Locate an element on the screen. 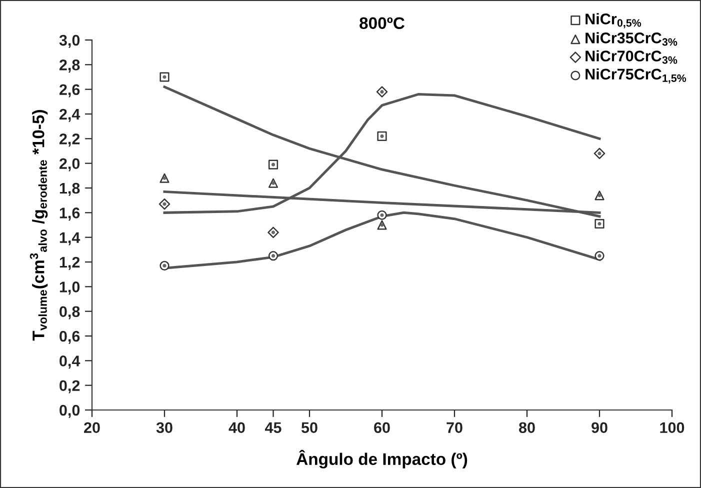 The width and height of the screenshot is (701, 488). x-tick-label: 45 is located at coordinates (273, 428).